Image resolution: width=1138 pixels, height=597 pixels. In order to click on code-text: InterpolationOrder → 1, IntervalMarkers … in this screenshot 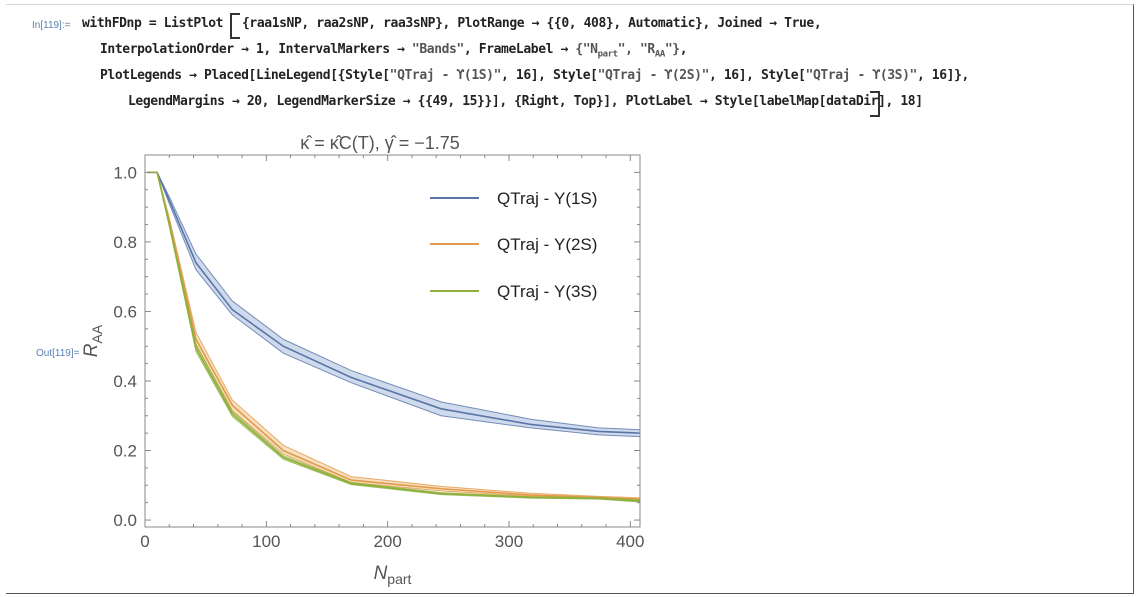, I will do `click(256, 49)`.